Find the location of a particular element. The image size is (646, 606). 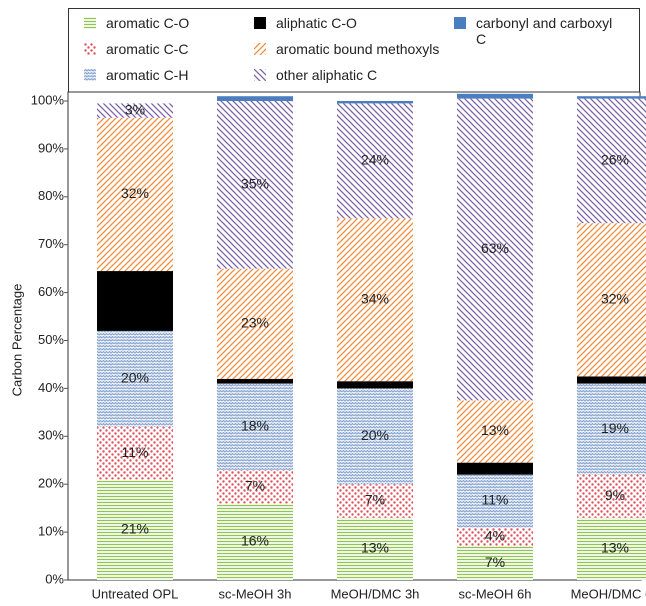

y-tick-label: 100% is located at coordinates (48, 99).